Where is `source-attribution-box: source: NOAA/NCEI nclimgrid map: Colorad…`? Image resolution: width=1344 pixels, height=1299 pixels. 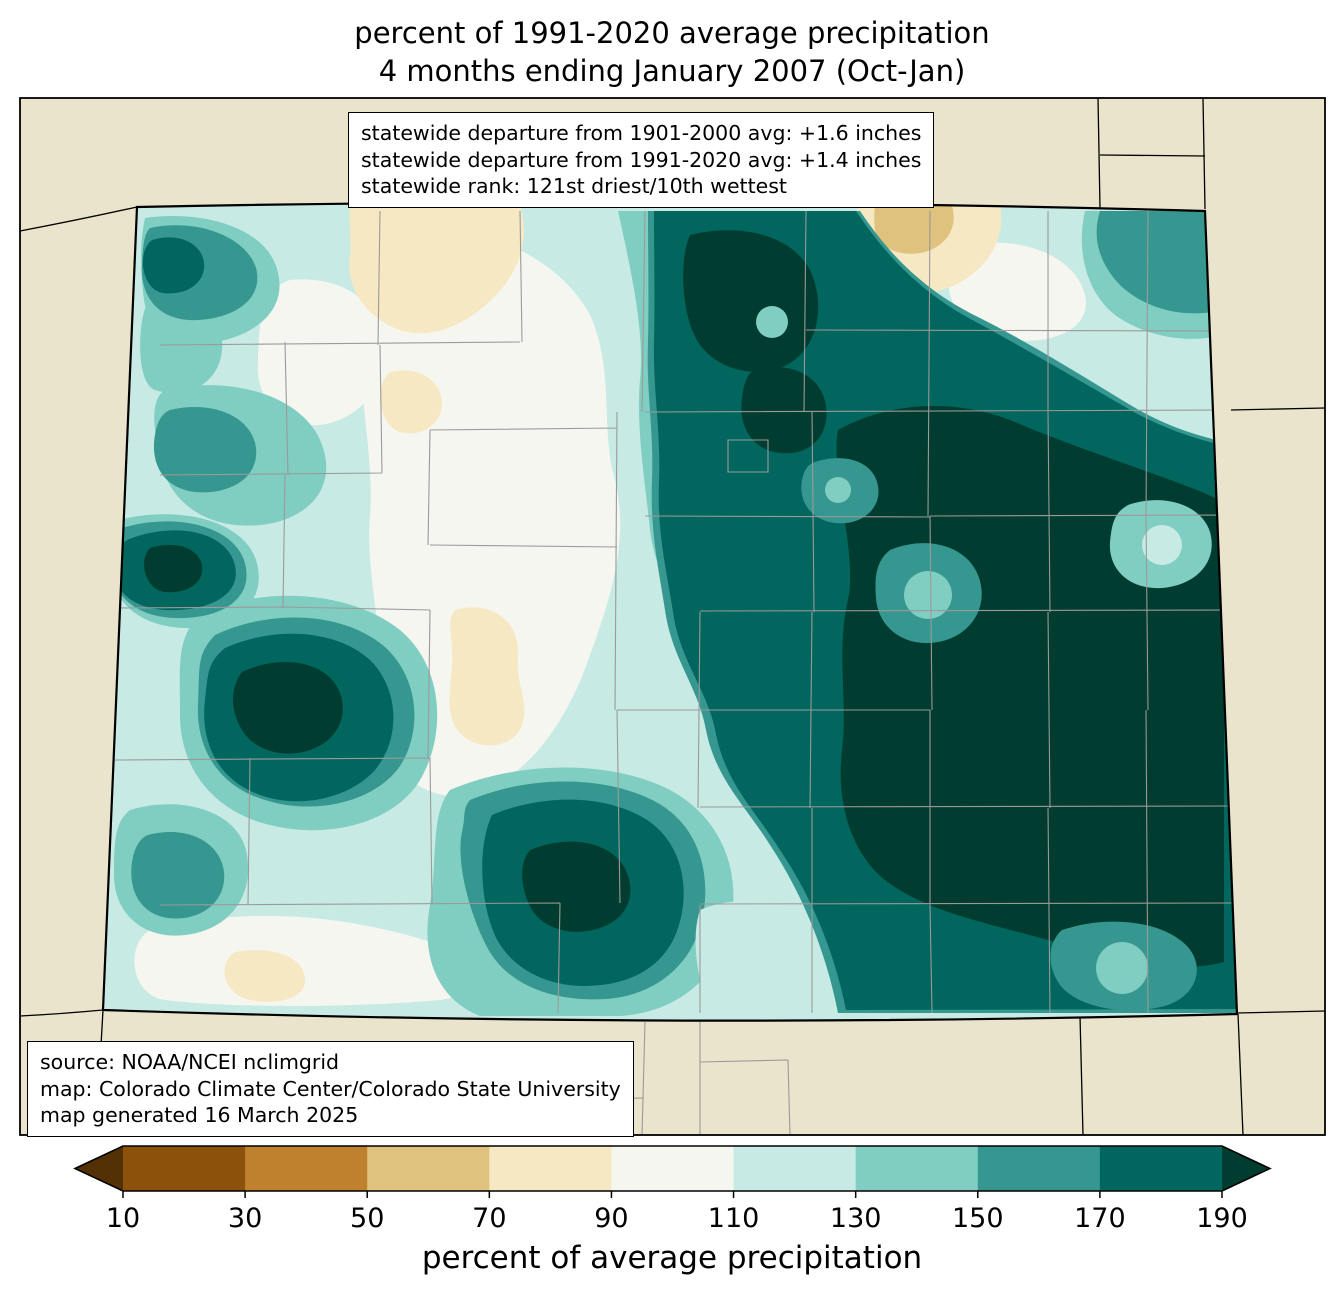 source-attribution-box: source: NOAA/NCEI nclimgrid map: Colorad… is located at coordinates (330, 1089).